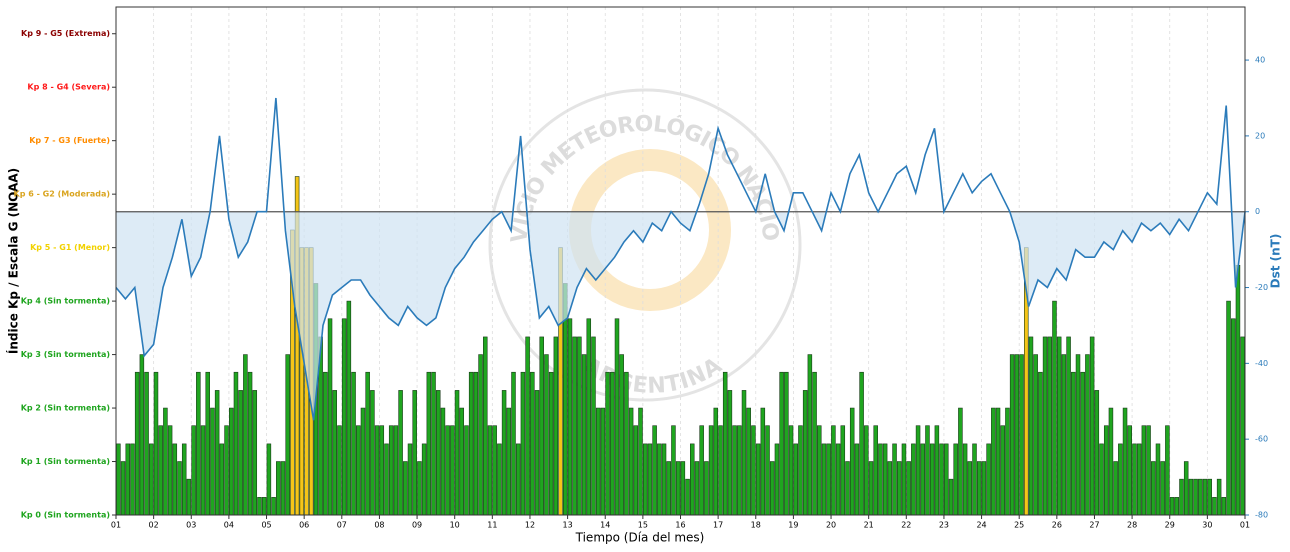 Image resolution: width=1290 pixels, height=552 pixels. Describe the element at coordinates (1261, 515) in the screenshot. I see `y2-tick-label: -80` at that location.